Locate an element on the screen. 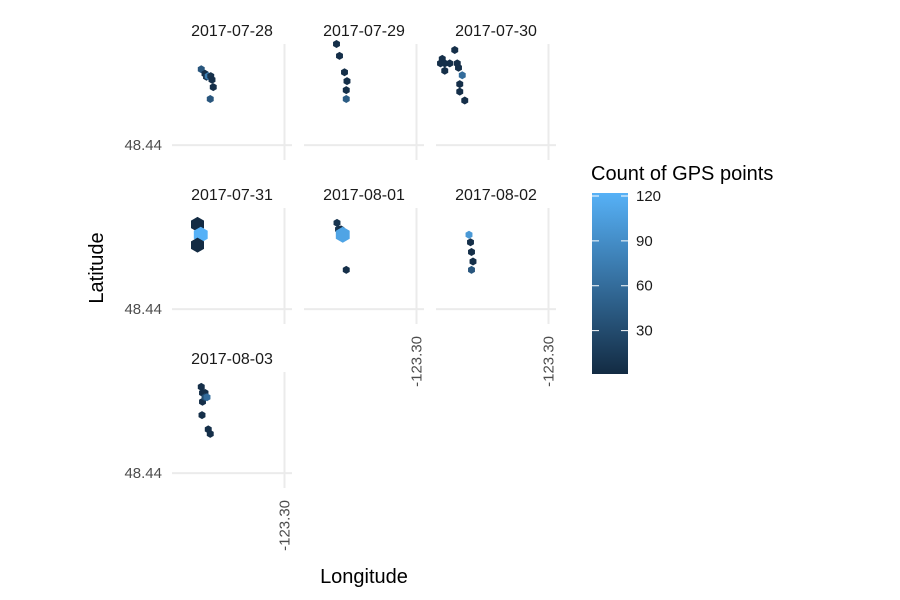 The height and width of the screenshot is (600, 900). facet-strip-label: 2017-07-28 is located at coordinates (232, 31).